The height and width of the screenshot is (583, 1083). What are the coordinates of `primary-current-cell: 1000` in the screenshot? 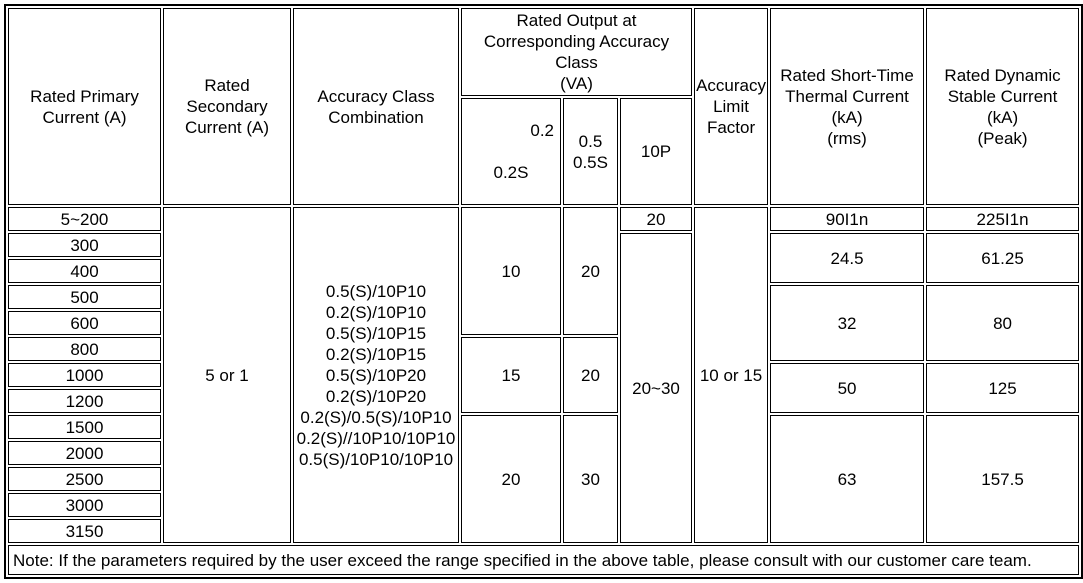 It's located at (84, 375).